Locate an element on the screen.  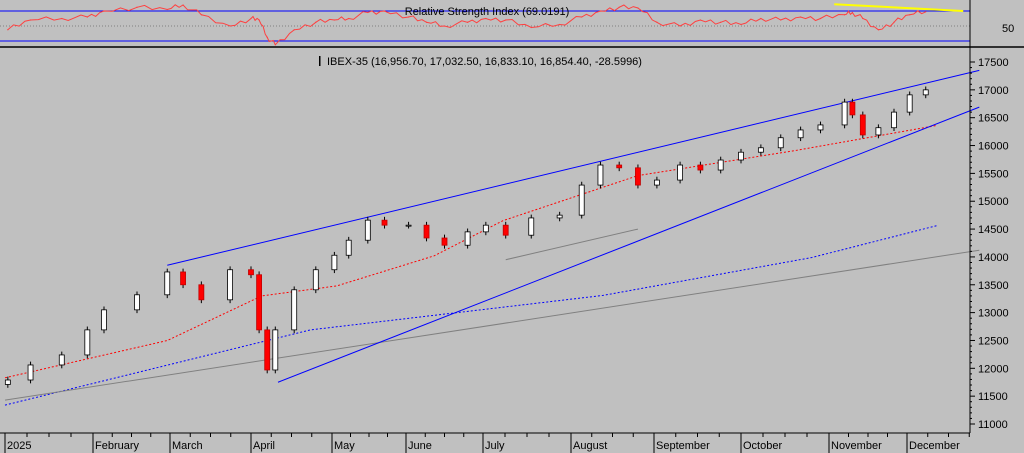
price-tick-label: 17500 is located at coordinates (993, 63).